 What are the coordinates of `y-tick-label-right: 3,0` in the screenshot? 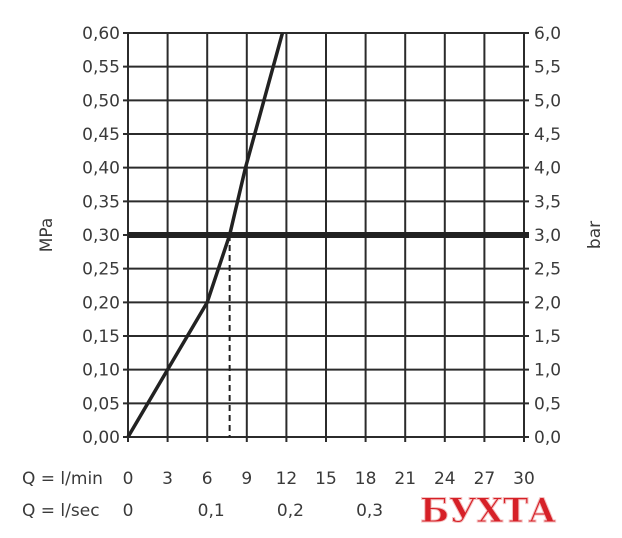 It's located at (547, 236).